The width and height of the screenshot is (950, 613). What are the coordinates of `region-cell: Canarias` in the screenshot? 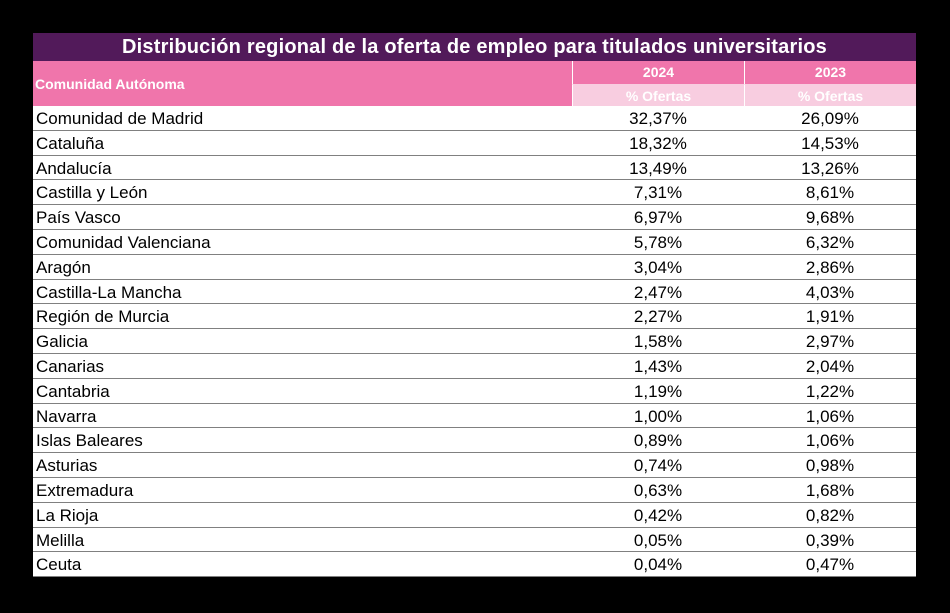 It's located at (70, 366).